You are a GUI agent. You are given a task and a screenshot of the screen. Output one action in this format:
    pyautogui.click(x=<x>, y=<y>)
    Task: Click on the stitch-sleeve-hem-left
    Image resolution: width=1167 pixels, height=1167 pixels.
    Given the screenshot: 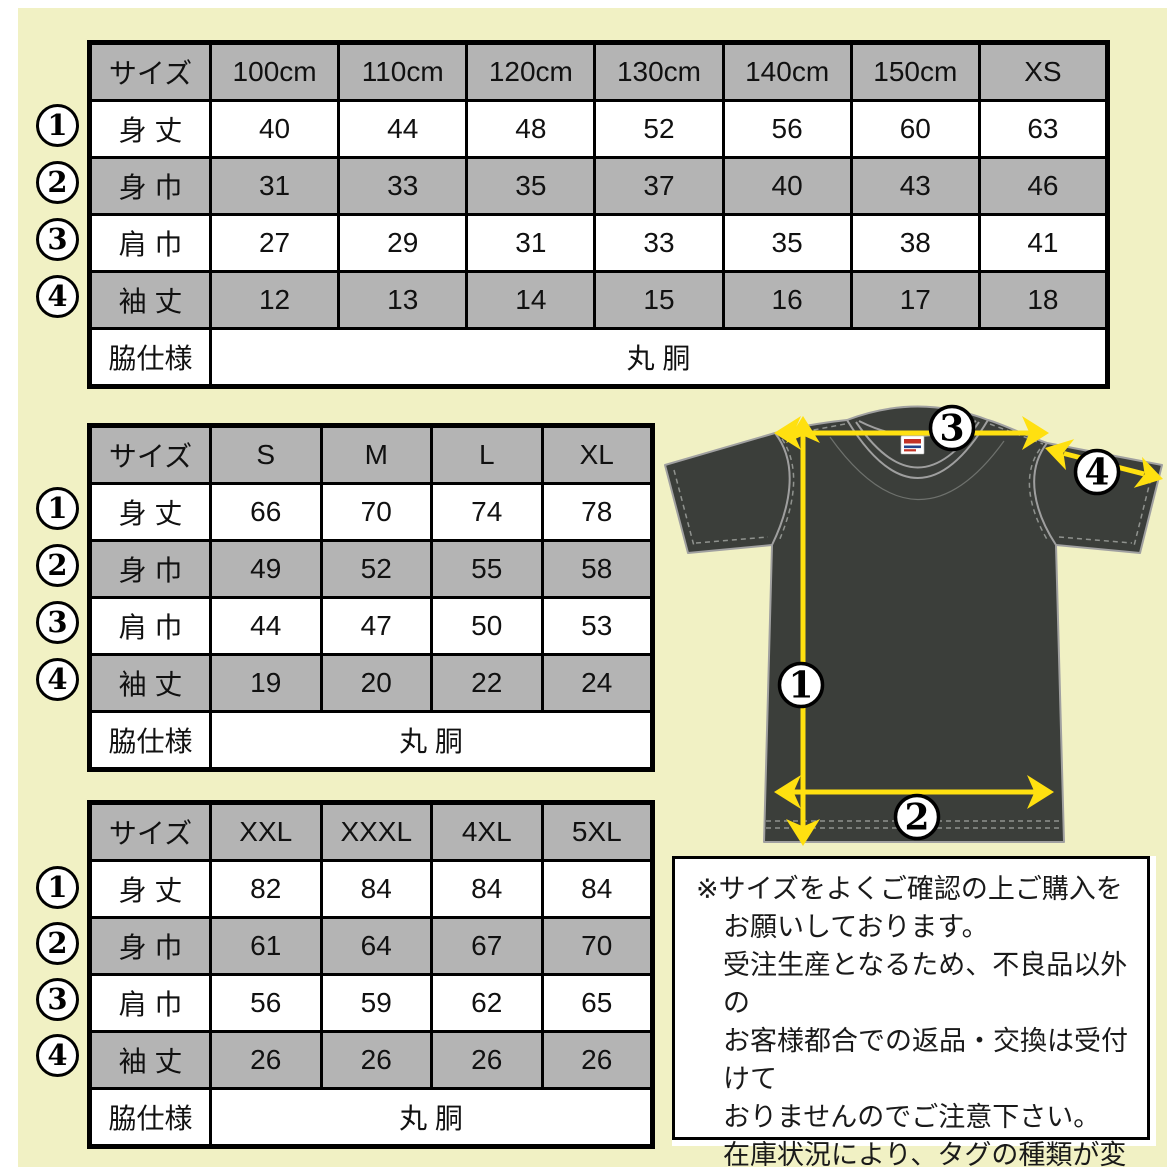 What is the action you would take?
    pyautogui.click(x=732, y=540)
    